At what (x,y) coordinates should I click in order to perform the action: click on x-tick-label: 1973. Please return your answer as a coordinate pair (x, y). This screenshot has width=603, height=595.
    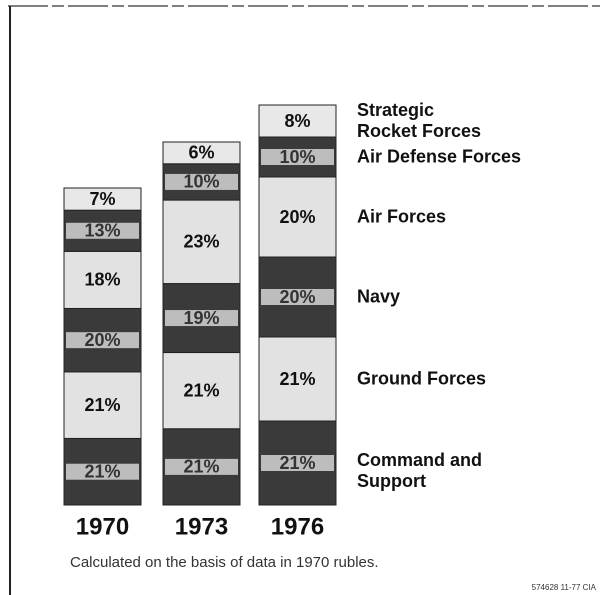
    Looking at the image, I should click on (201, 526).